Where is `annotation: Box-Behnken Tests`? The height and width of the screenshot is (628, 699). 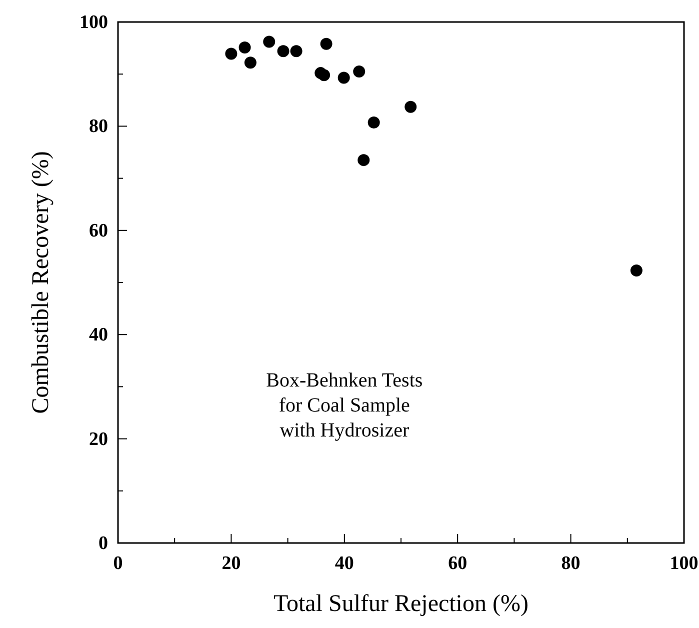
annotation: Box-Behnken Tests is located at coordinates (344, 381).